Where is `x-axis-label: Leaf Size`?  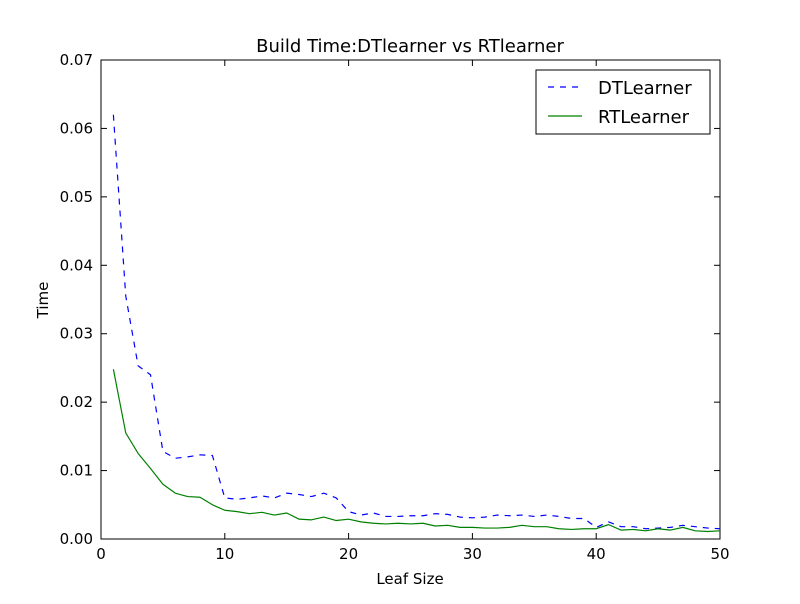
x-axis-label: Leaf Size is located at coordinates (409, 579).